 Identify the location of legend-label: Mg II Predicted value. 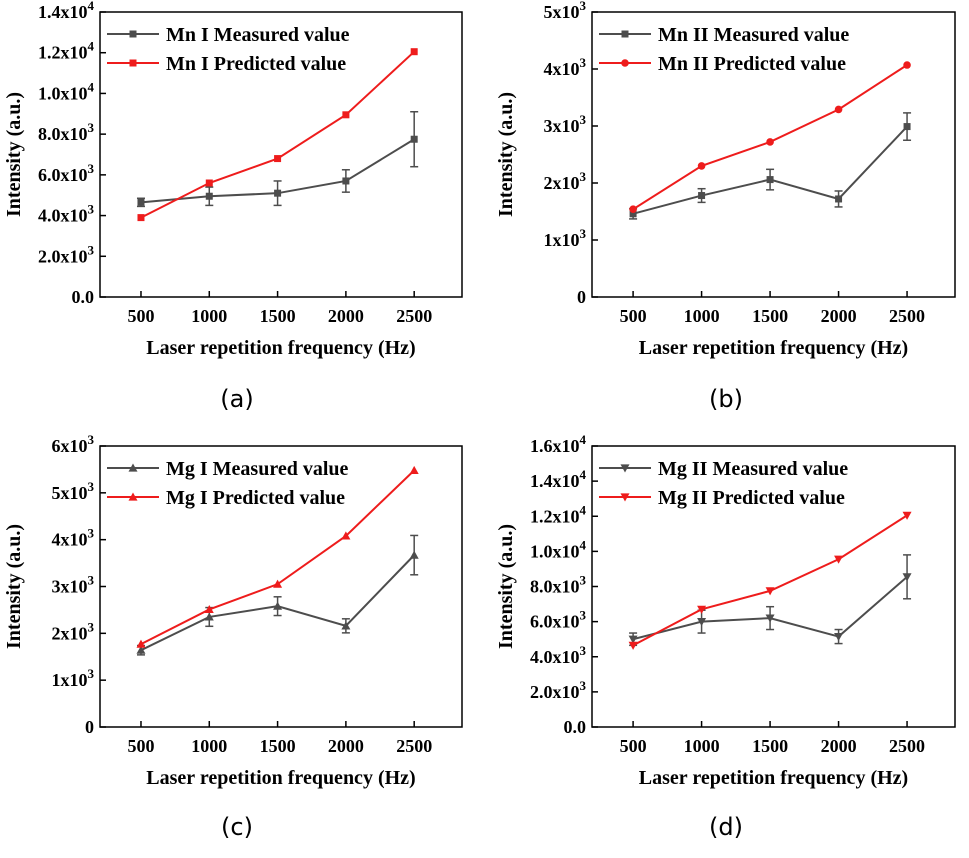
(751, 498).